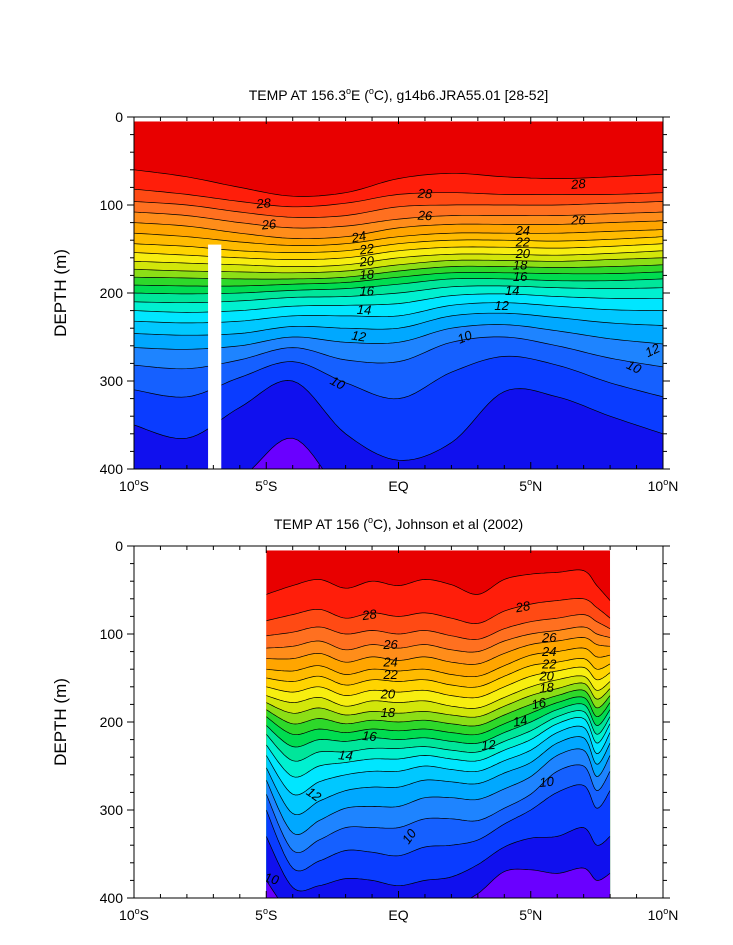 The width and height of the screenshot is (733, 945). I want to click on x-tick-label: 10oN, so click(663, 485).